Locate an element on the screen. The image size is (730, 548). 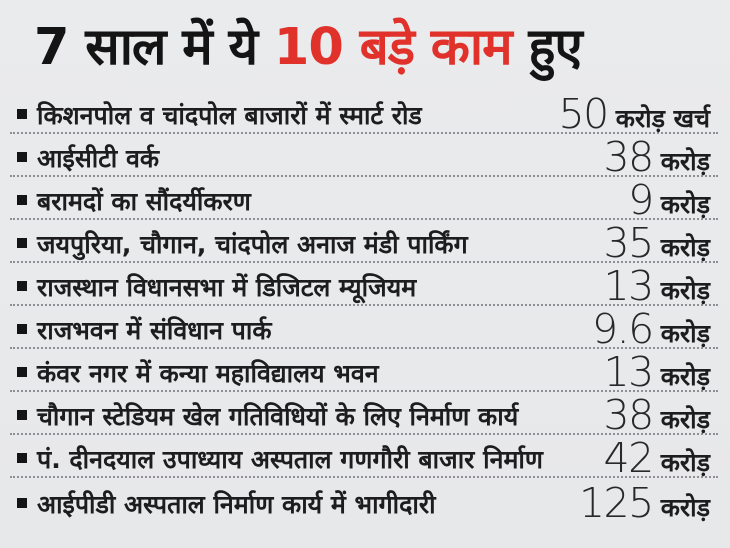
work-value: 9 करोड़ is located at coordinates (673, 200).